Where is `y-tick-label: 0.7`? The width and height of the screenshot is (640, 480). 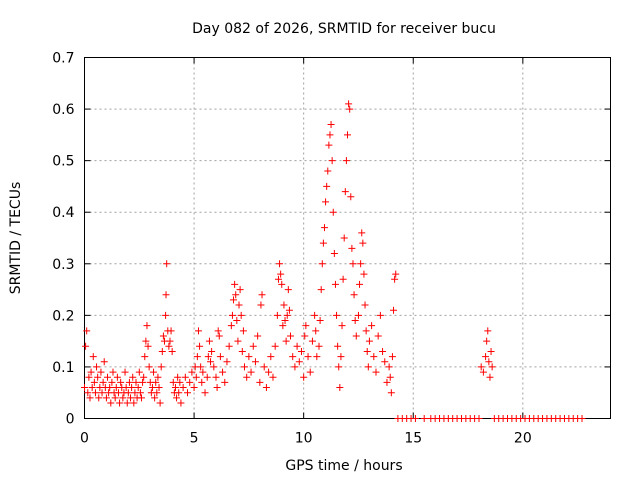
y-tick-label: 0.7 is located at coordinates (63, 59).